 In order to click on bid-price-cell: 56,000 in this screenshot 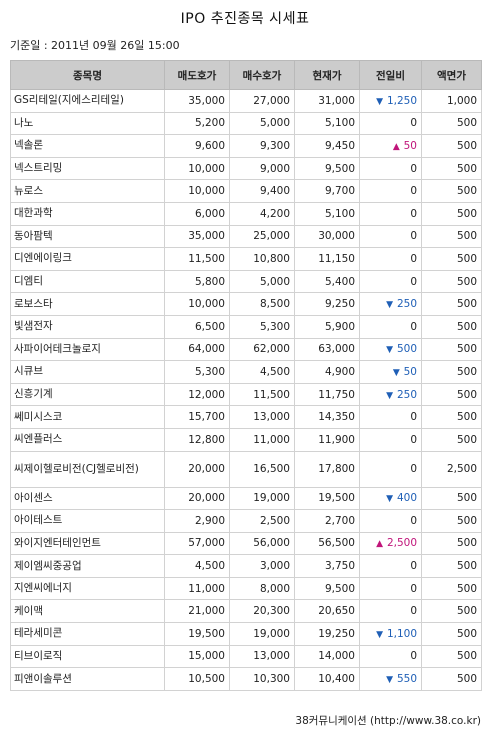, I will do `click(262, 543)`.